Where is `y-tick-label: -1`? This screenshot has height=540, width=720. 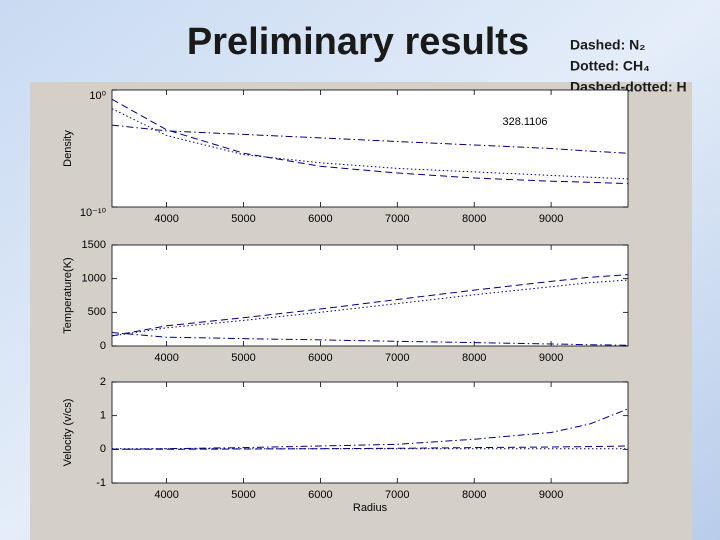
y-tick-label: -1 is located at coordinates (101, 483).